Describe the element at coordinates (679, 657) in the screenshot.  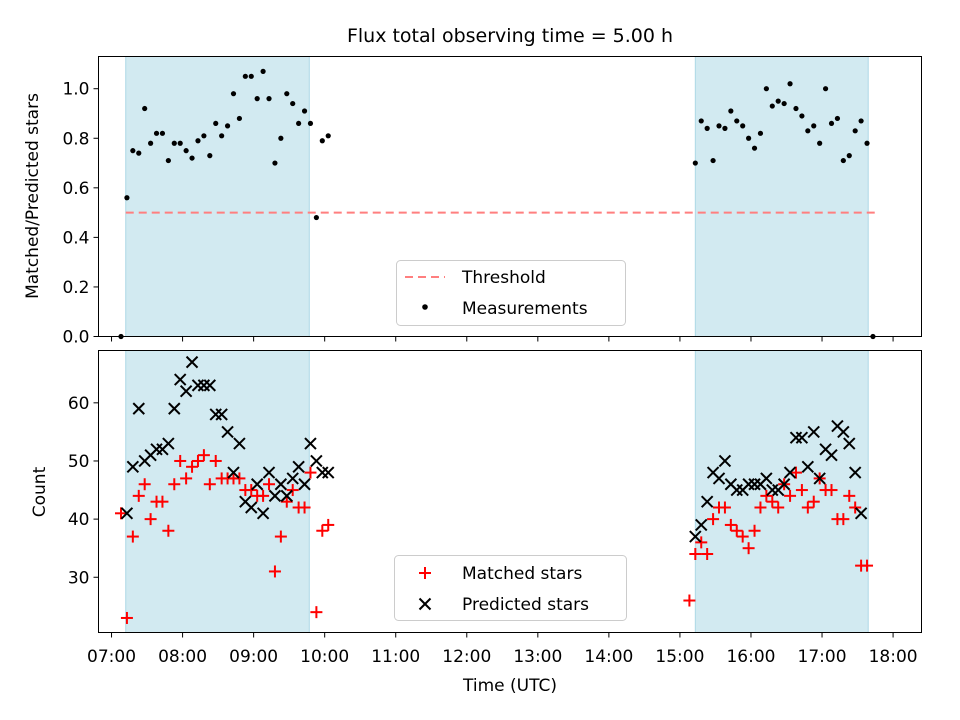
I see `x-tick-label: 15:00` at that location.